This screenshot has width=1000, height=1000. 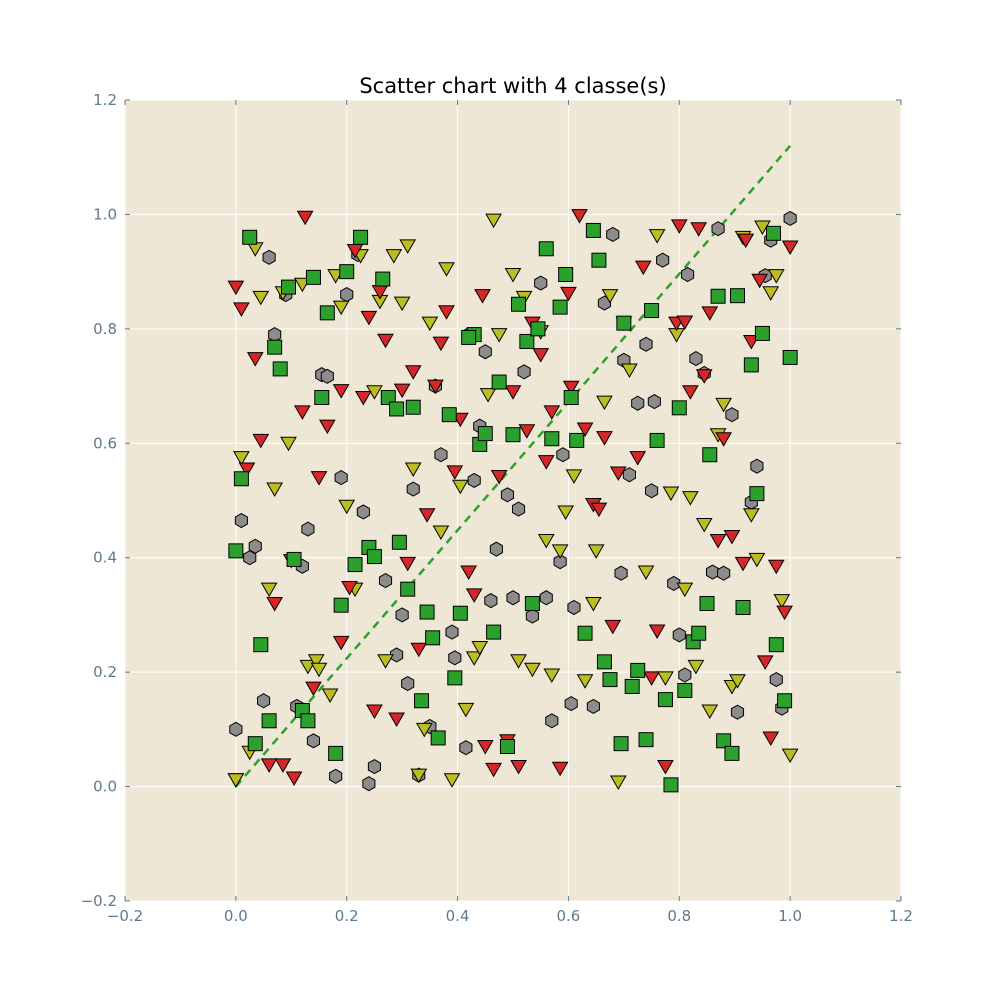 I want to click on y-tick-label: 0.8, so click(x=105, y=329).